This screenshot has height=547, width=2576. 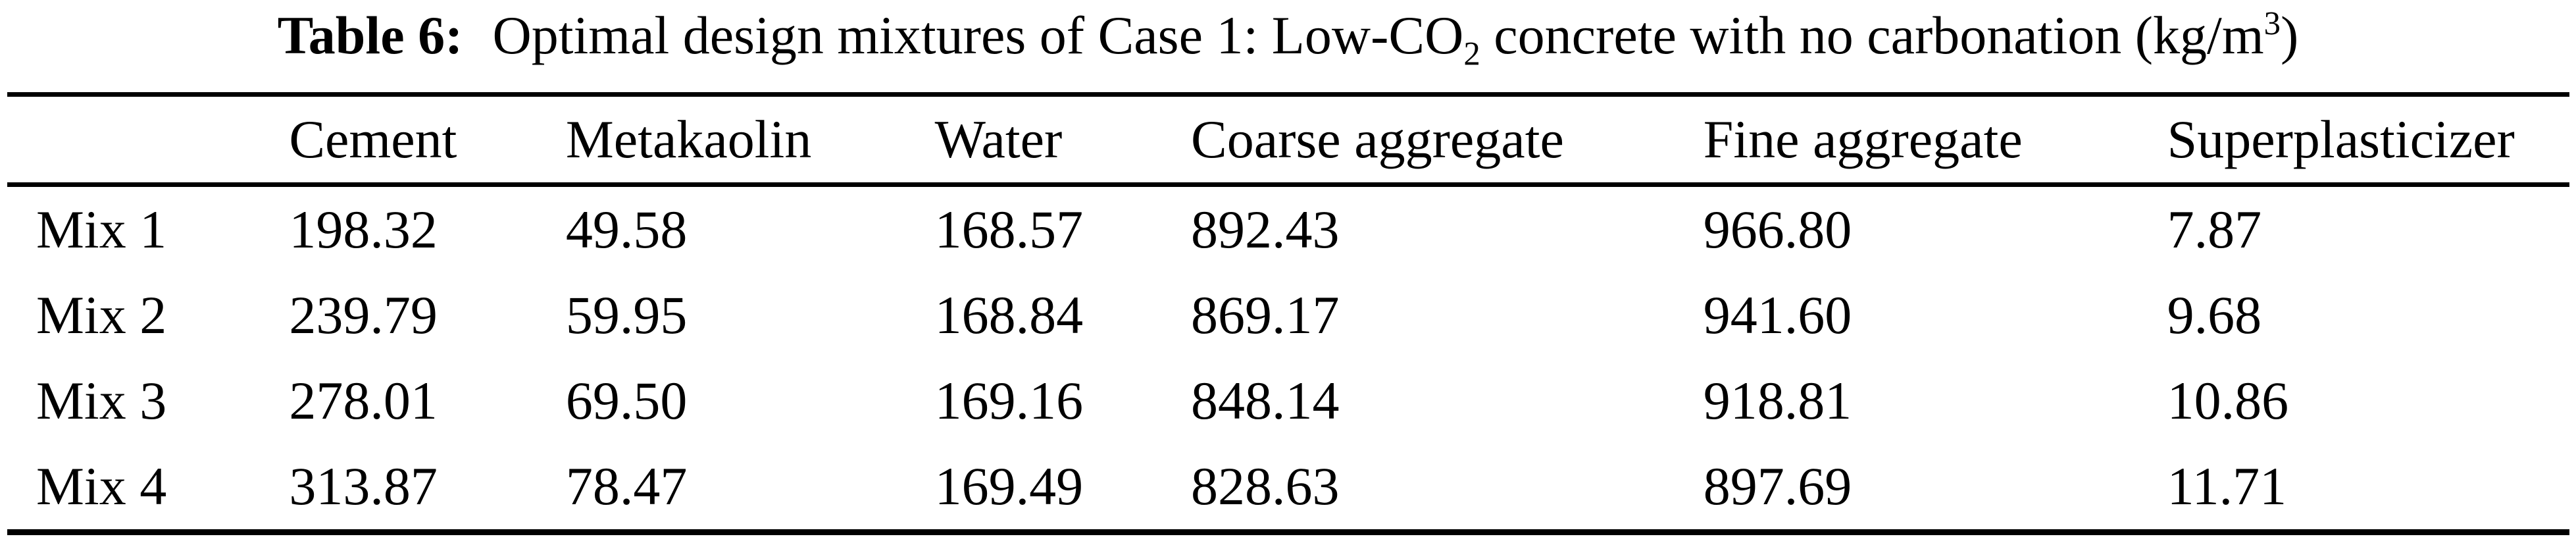 I want to click on header-cell-water: Water, so click(x=1062, y=140).